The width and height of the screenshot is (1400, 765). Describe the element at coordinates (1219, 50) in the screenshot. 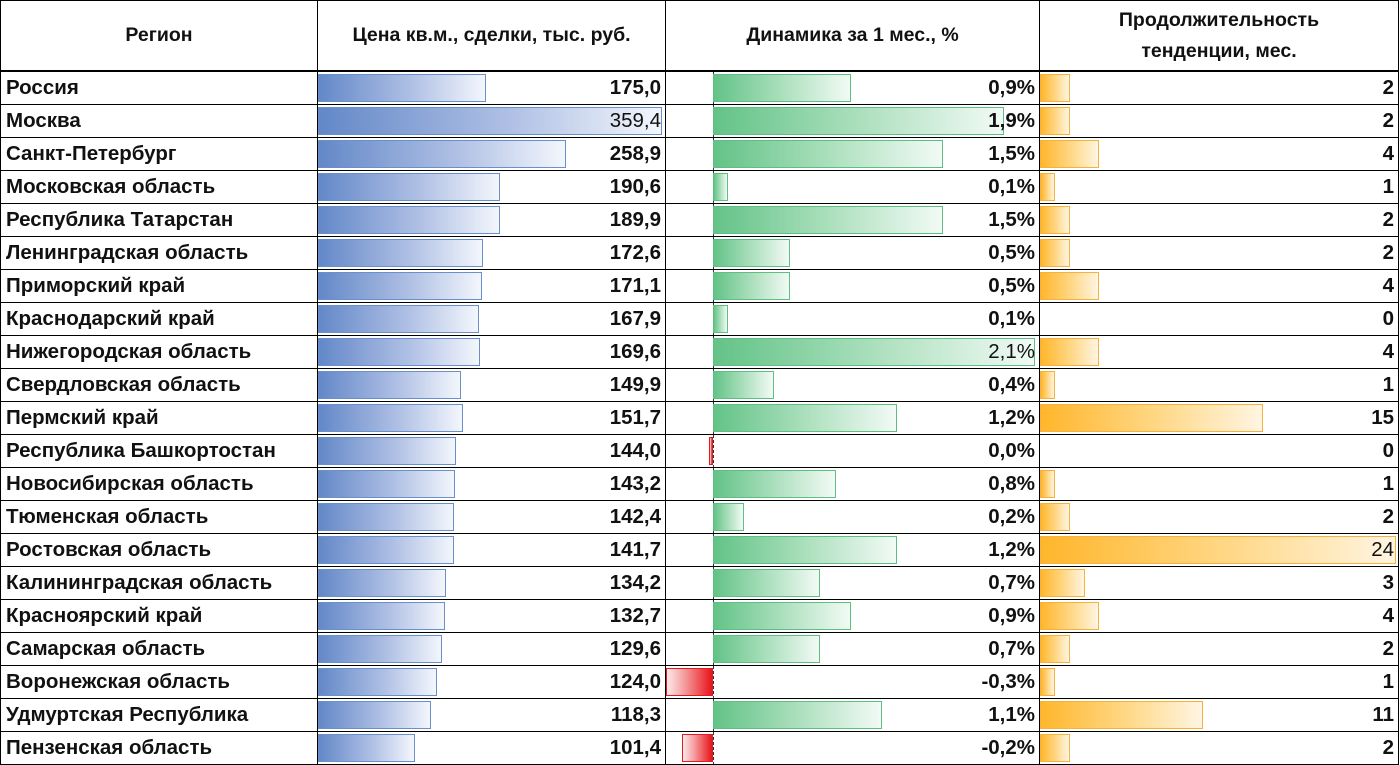

I see `header-duration-line2: тенденции, мес.` at that location.